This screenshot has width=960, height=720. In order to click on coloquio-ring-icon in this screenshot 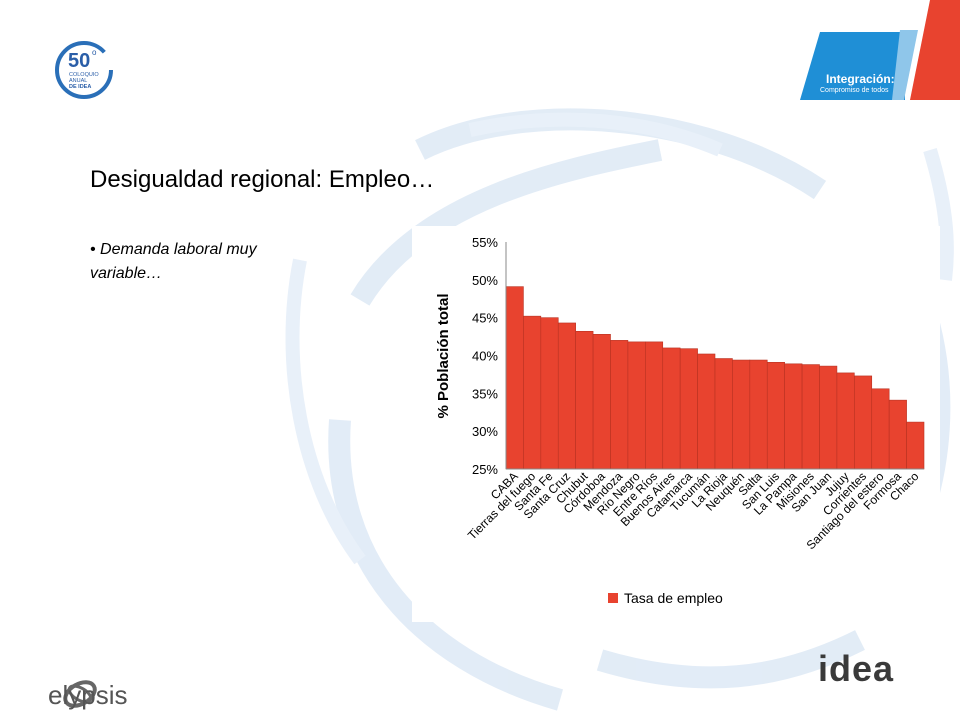, I will do `click(84, 70)`.